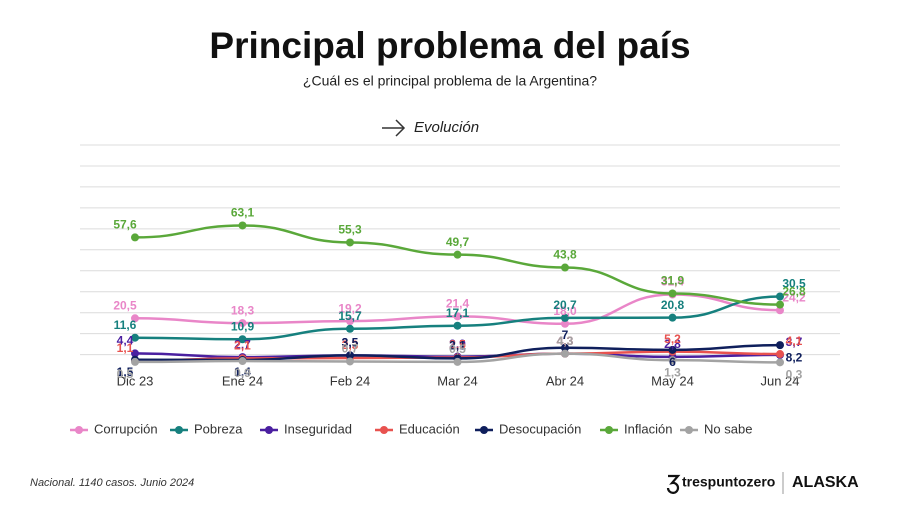 This screenshot has width=900, height=505. What do you see at coordinates (125, 325) in the screenshot?
I see `data-label: 11,6` at bounding box center [125, 325].